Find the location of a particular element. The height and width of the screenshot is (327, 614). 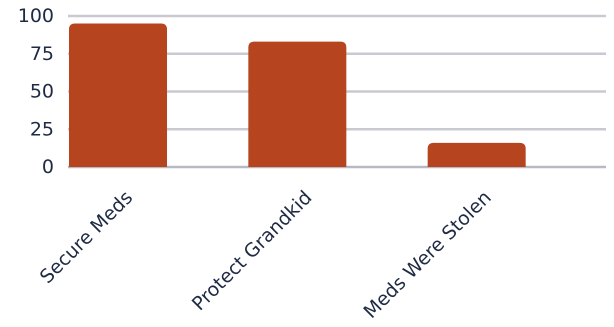

y-axis-tick-labels: 0 25 50 75 100 is located at coordinates (36, 91).